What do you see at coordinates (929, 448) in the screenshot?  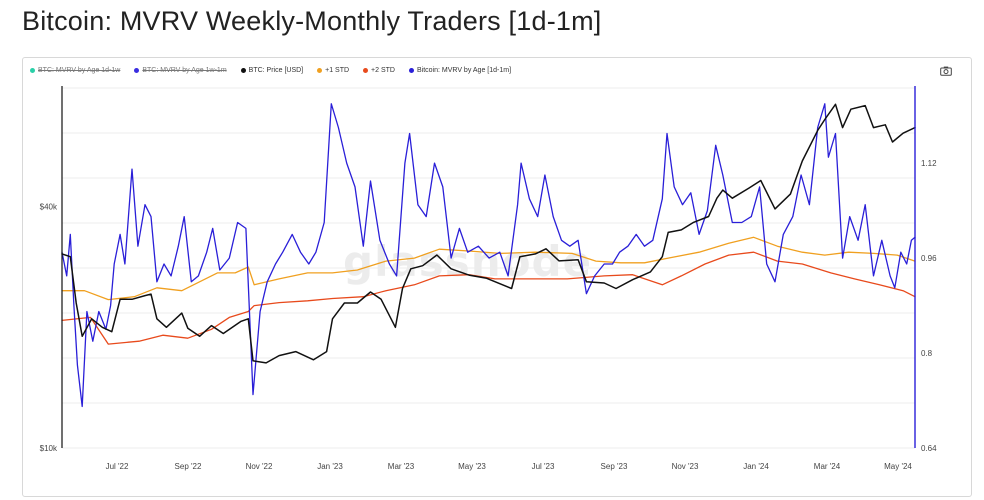 I see `y-right-tick-label: 0.64` at bounding box center [929, 448].